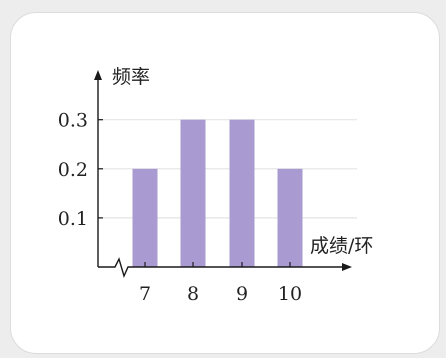 The height and width of the screenshot is (358, 446). Describe the element at coordinates (347, 267) in the screenshot. I see `x-axis-arrow` at that location.